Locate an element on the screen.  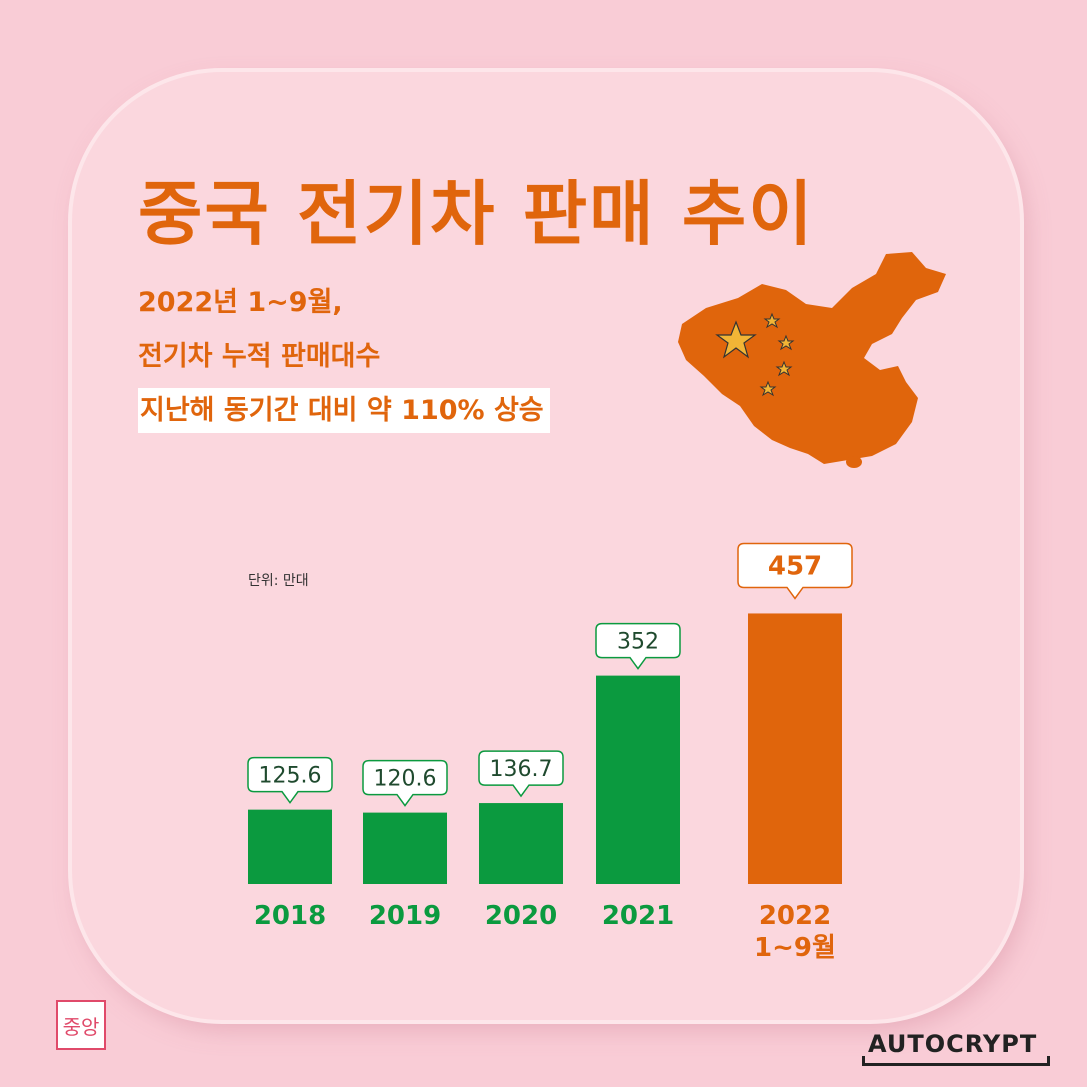
category-label-0: 2018 is located at coordinates (290, 916).